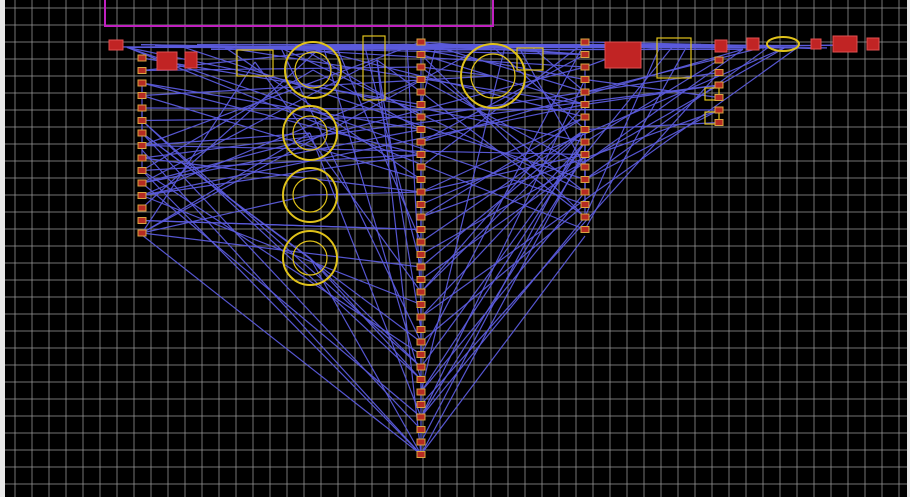  What do you see at coordinates (753, 44) in the screenshot?
I see `resistor-r5` at bounding box center [753, 44].